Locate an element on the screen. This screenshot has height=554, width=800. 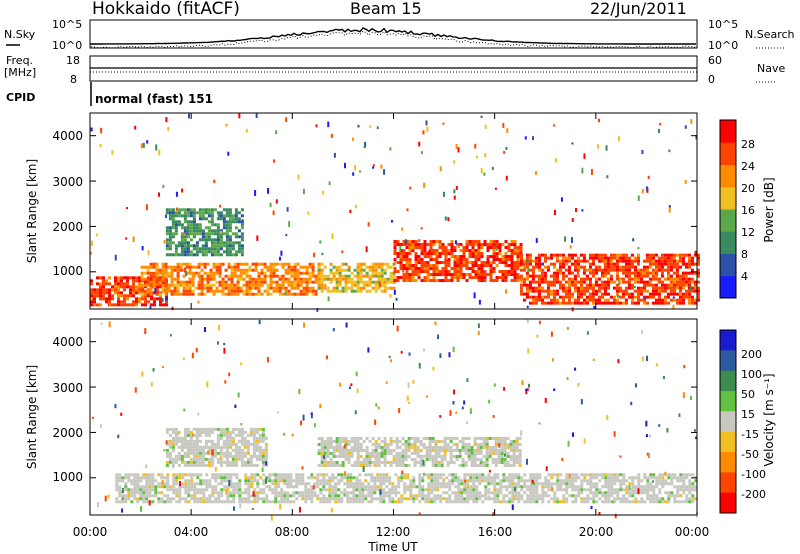
xtick-1600: 16:00 is located at coordinates (495, 532).